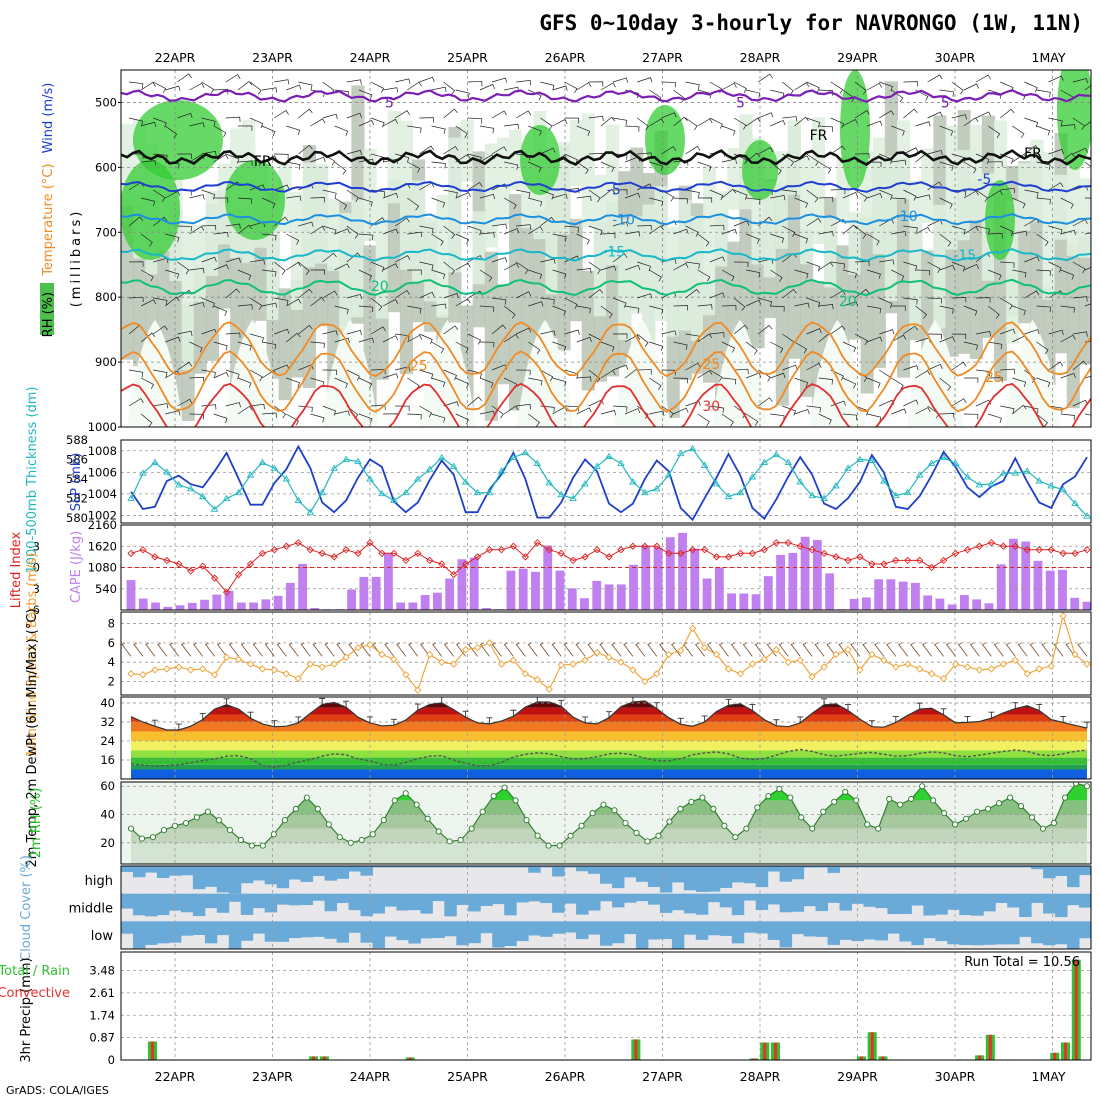 The image size is (1100, 1100). What do you see at coordinates (935, 373) in the screenshot?
I see `rh-tongue` at bounding box center [935, 373].